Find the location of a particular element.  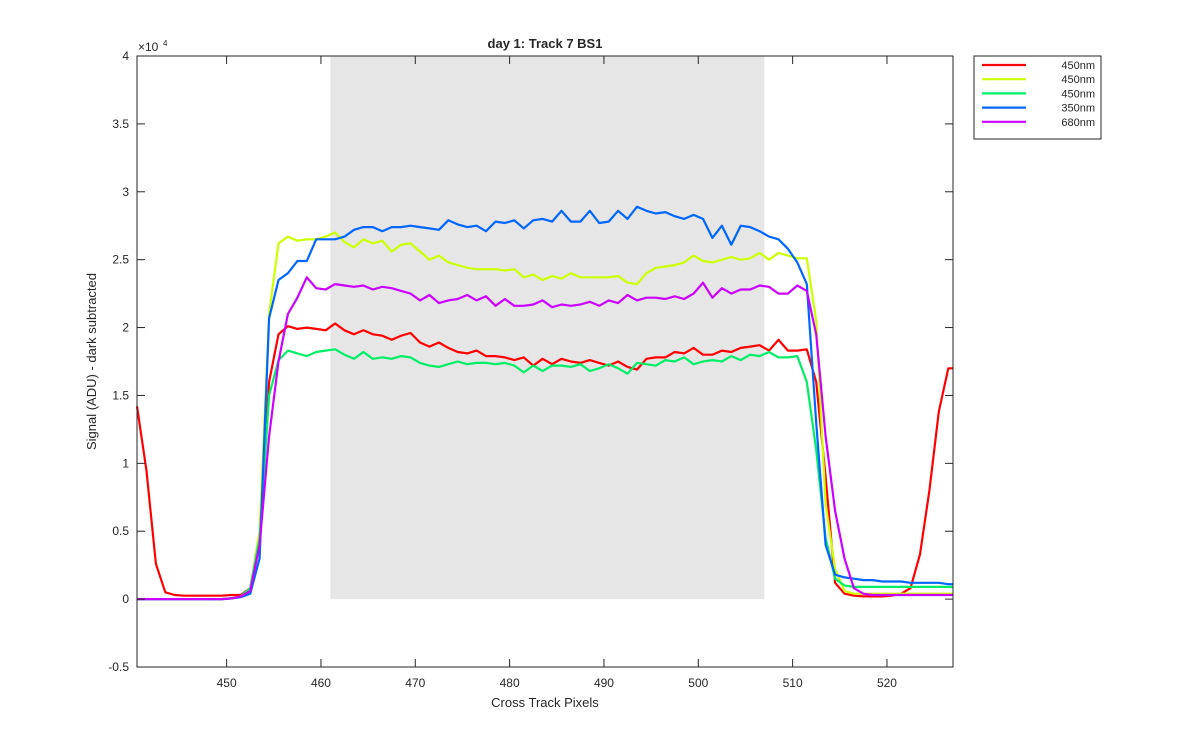

x-tick-label: 480 is located at coordinates (510, 683).